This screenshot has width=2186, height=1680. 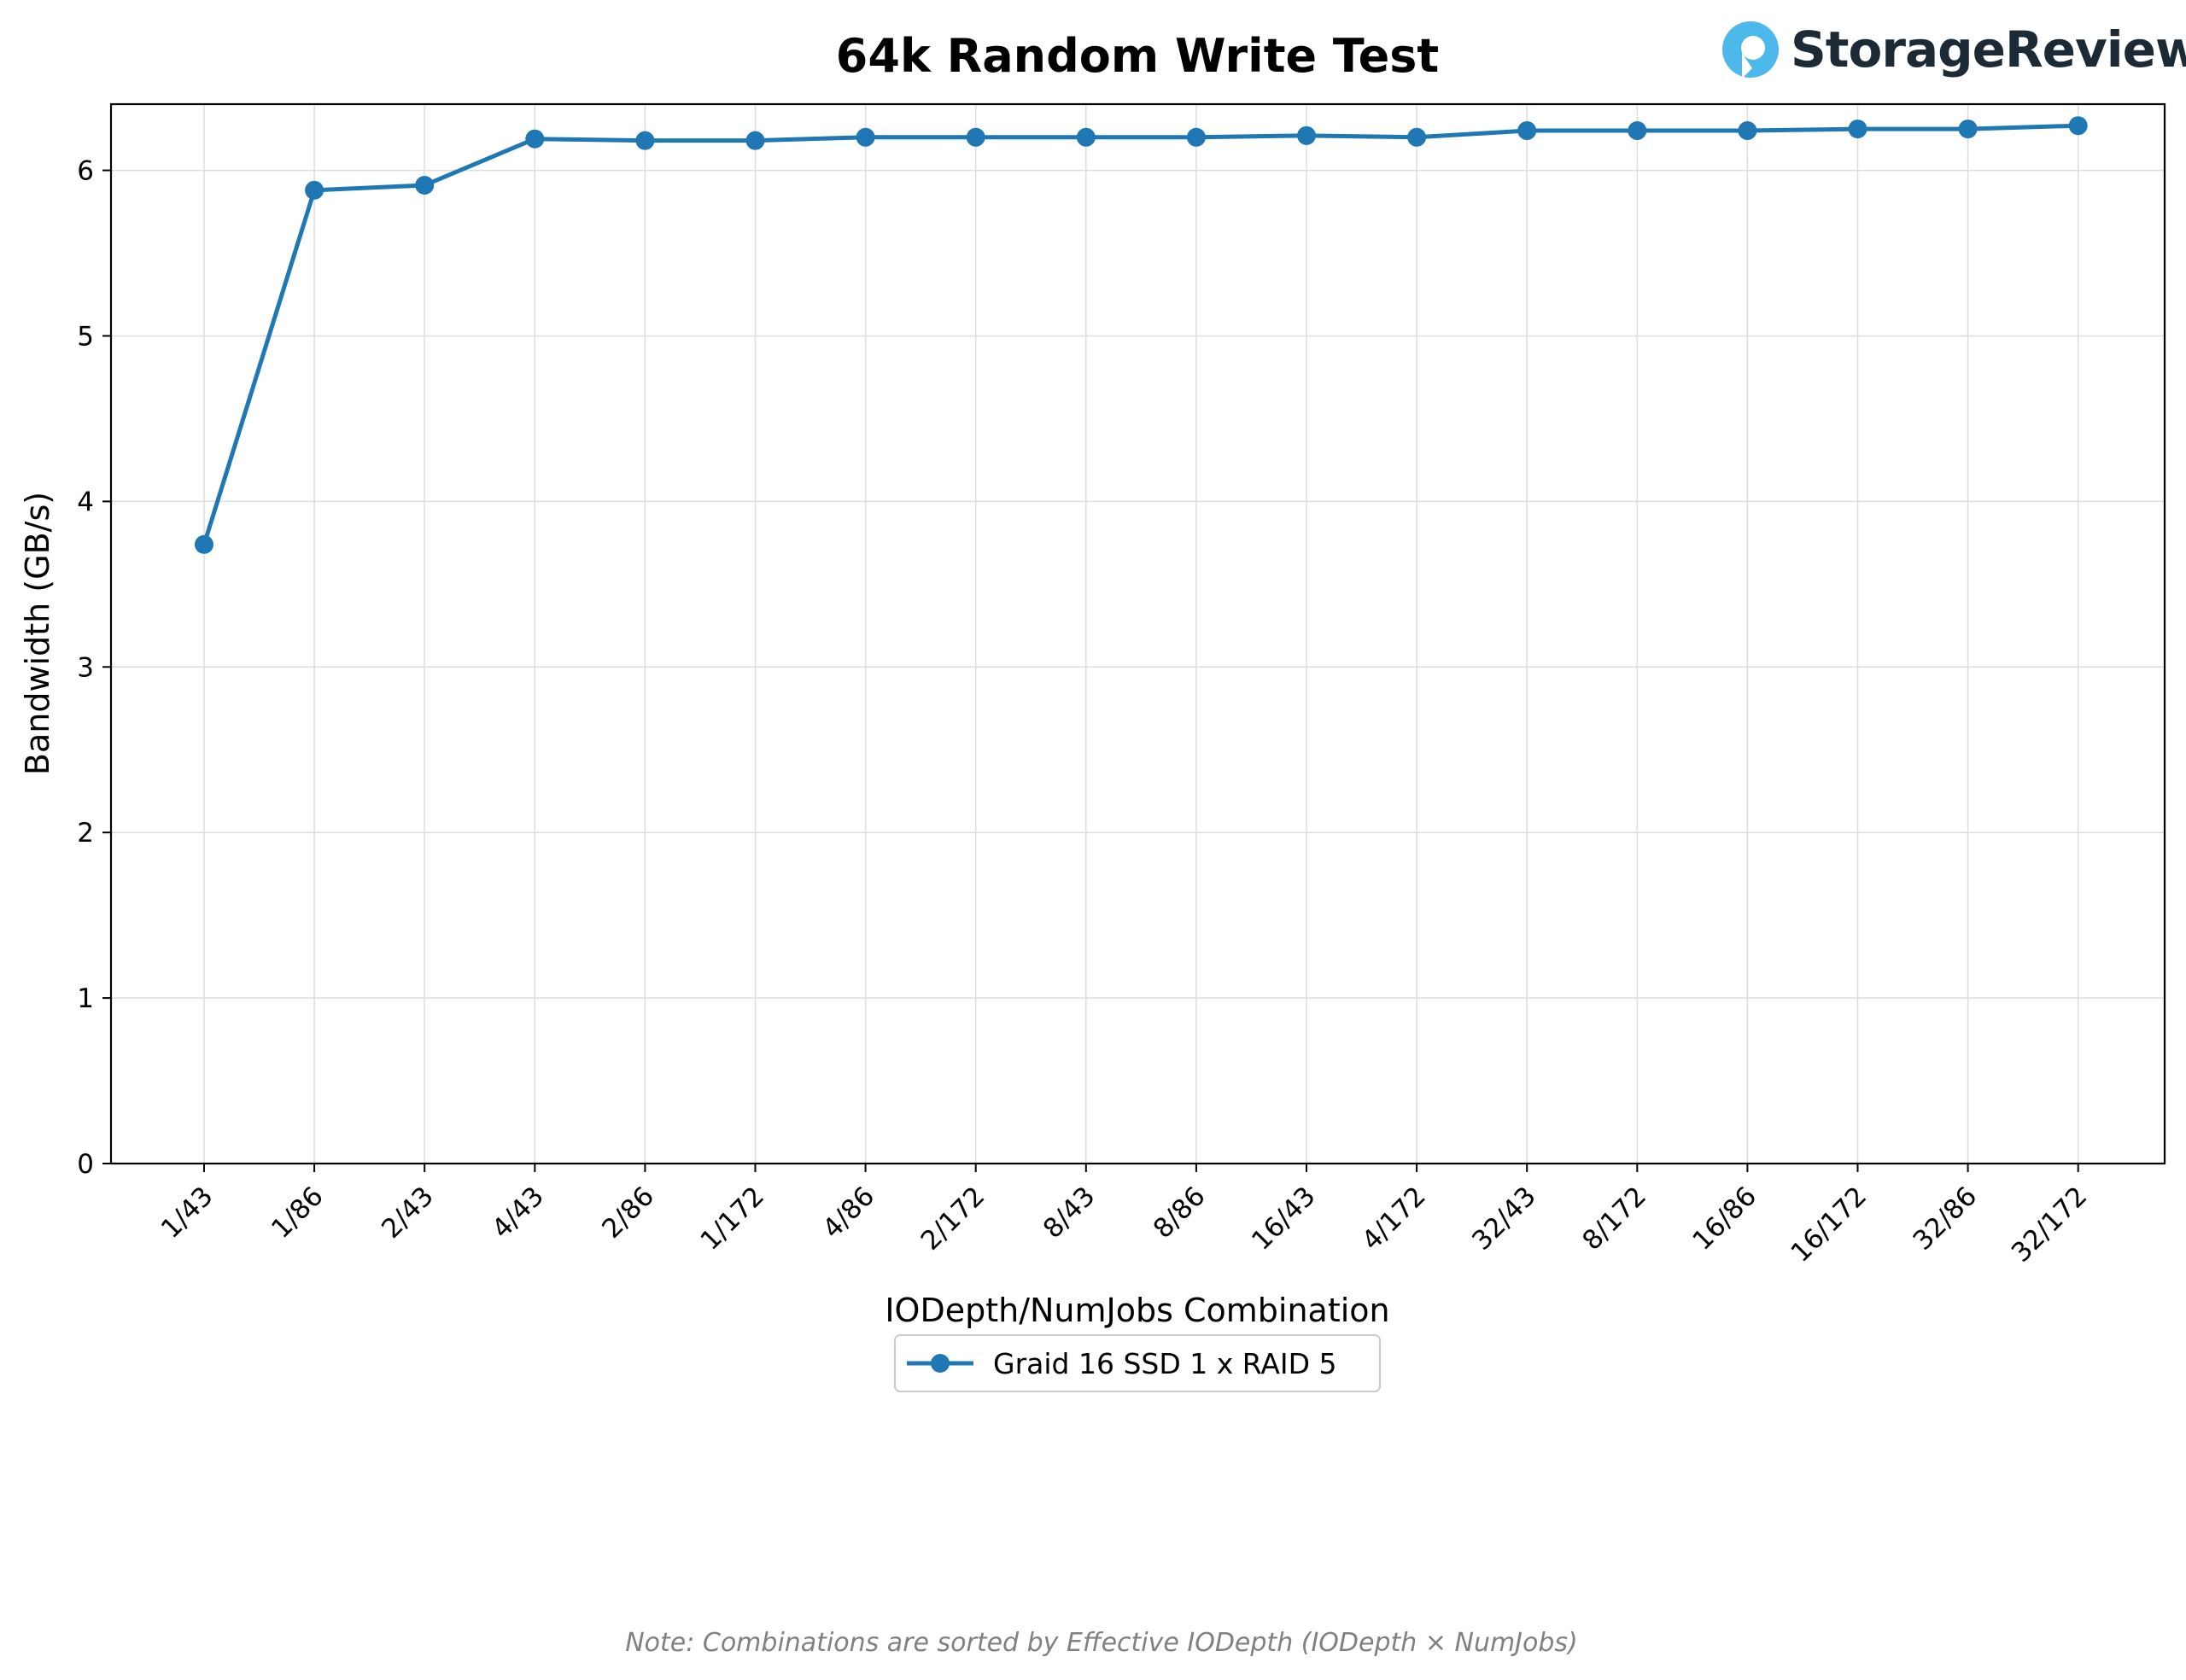 What do you see at coordinates (1829, 1225) in the screenshot?
I see `x-tick-label: 16/172` at bounding box center [1829, 1225].